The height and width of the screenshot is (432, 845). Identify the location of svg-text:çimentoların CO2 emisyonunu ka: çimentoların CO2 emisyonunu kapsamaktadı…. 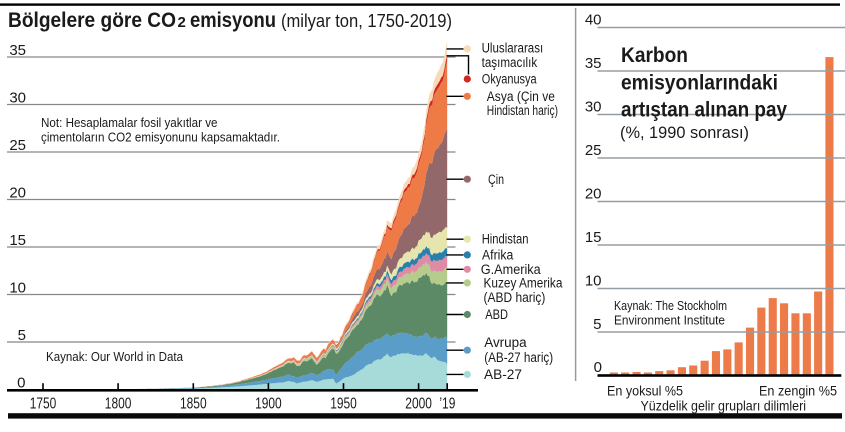
(160, 136).